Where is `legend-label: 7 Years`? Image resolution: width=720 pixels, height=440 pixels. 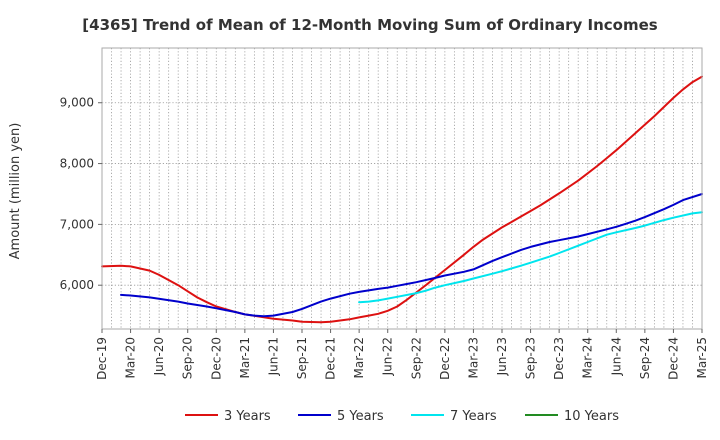
legend-label: 7 Years is located at coordinates (473, 416).